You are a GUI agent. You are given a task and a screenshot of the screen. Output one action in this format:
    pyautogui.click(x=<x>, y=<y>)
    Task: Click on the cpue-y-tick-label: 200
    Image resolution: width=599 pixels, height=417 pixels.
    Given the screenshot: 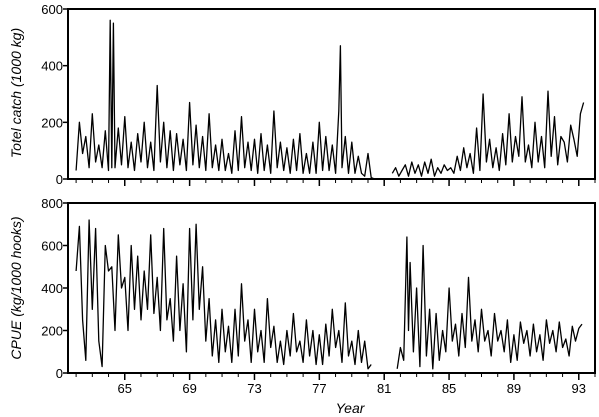 What is the action you would take?
    pyautogui.click(x=52, y=331)
    